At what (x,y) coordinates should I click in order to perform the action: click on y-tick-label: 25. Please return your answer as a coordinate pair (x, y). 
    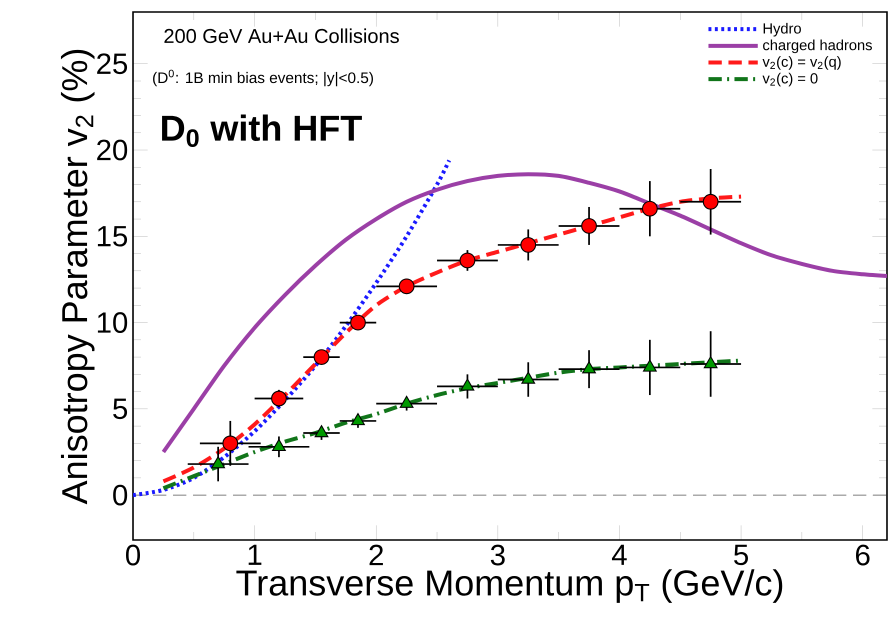
    Looking at the image, I should click on (112, 63).